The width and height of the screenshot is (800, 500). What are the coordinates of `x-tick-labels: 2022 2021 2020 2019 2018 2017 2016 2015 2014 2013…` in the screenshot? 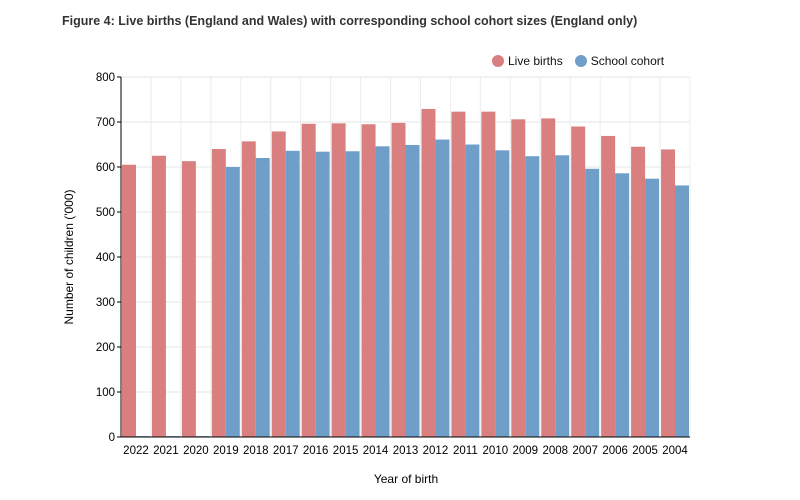 It's located at (405, 451).